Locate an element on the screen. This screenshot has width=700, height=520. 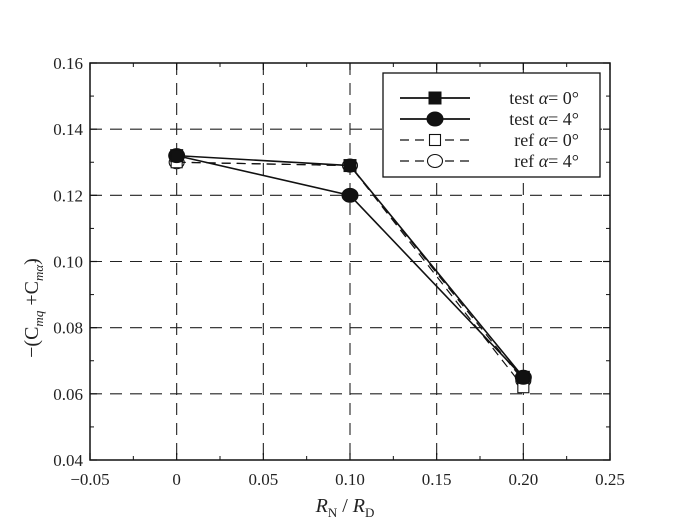
y-axis-label: −(Cmq +Cmα̇) is located at coordinates (33, 308).